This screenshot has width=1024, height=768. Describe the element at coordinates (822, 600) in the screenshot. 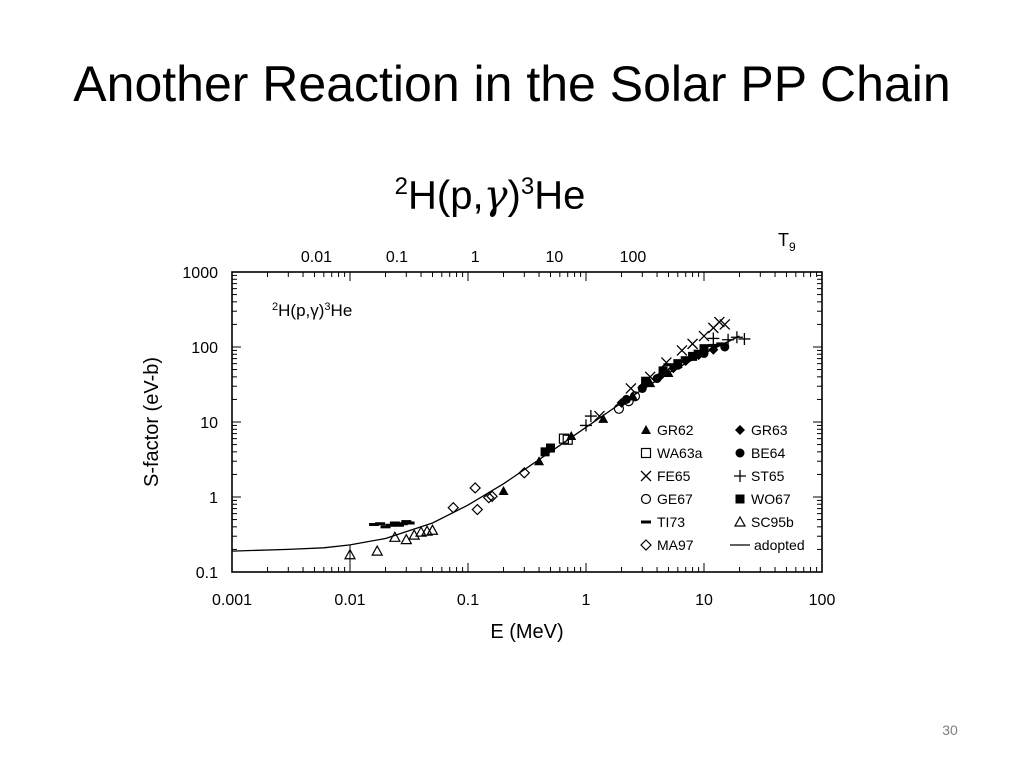

I see `x-tick-label: 100` at that location.